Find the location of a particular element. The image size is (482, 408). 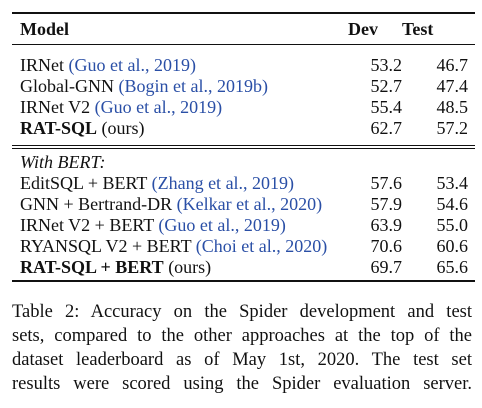

model-cell: RAT-SQL + BERT (ours) is located at coordinates (184, 267).